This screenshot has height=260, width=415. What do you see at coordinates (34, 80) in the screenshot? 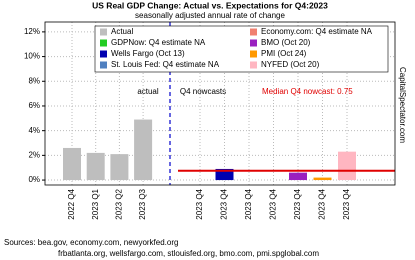
I see `y-tick-label: 8%` at bounding box center [34, 80].